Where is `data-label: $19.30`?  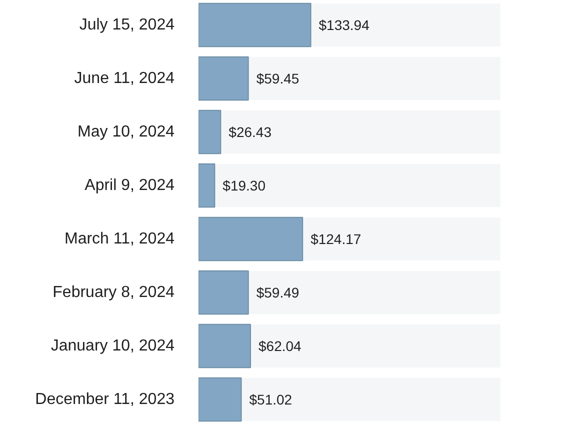 data-label: $19.30 is located at coordinates (244, 186).